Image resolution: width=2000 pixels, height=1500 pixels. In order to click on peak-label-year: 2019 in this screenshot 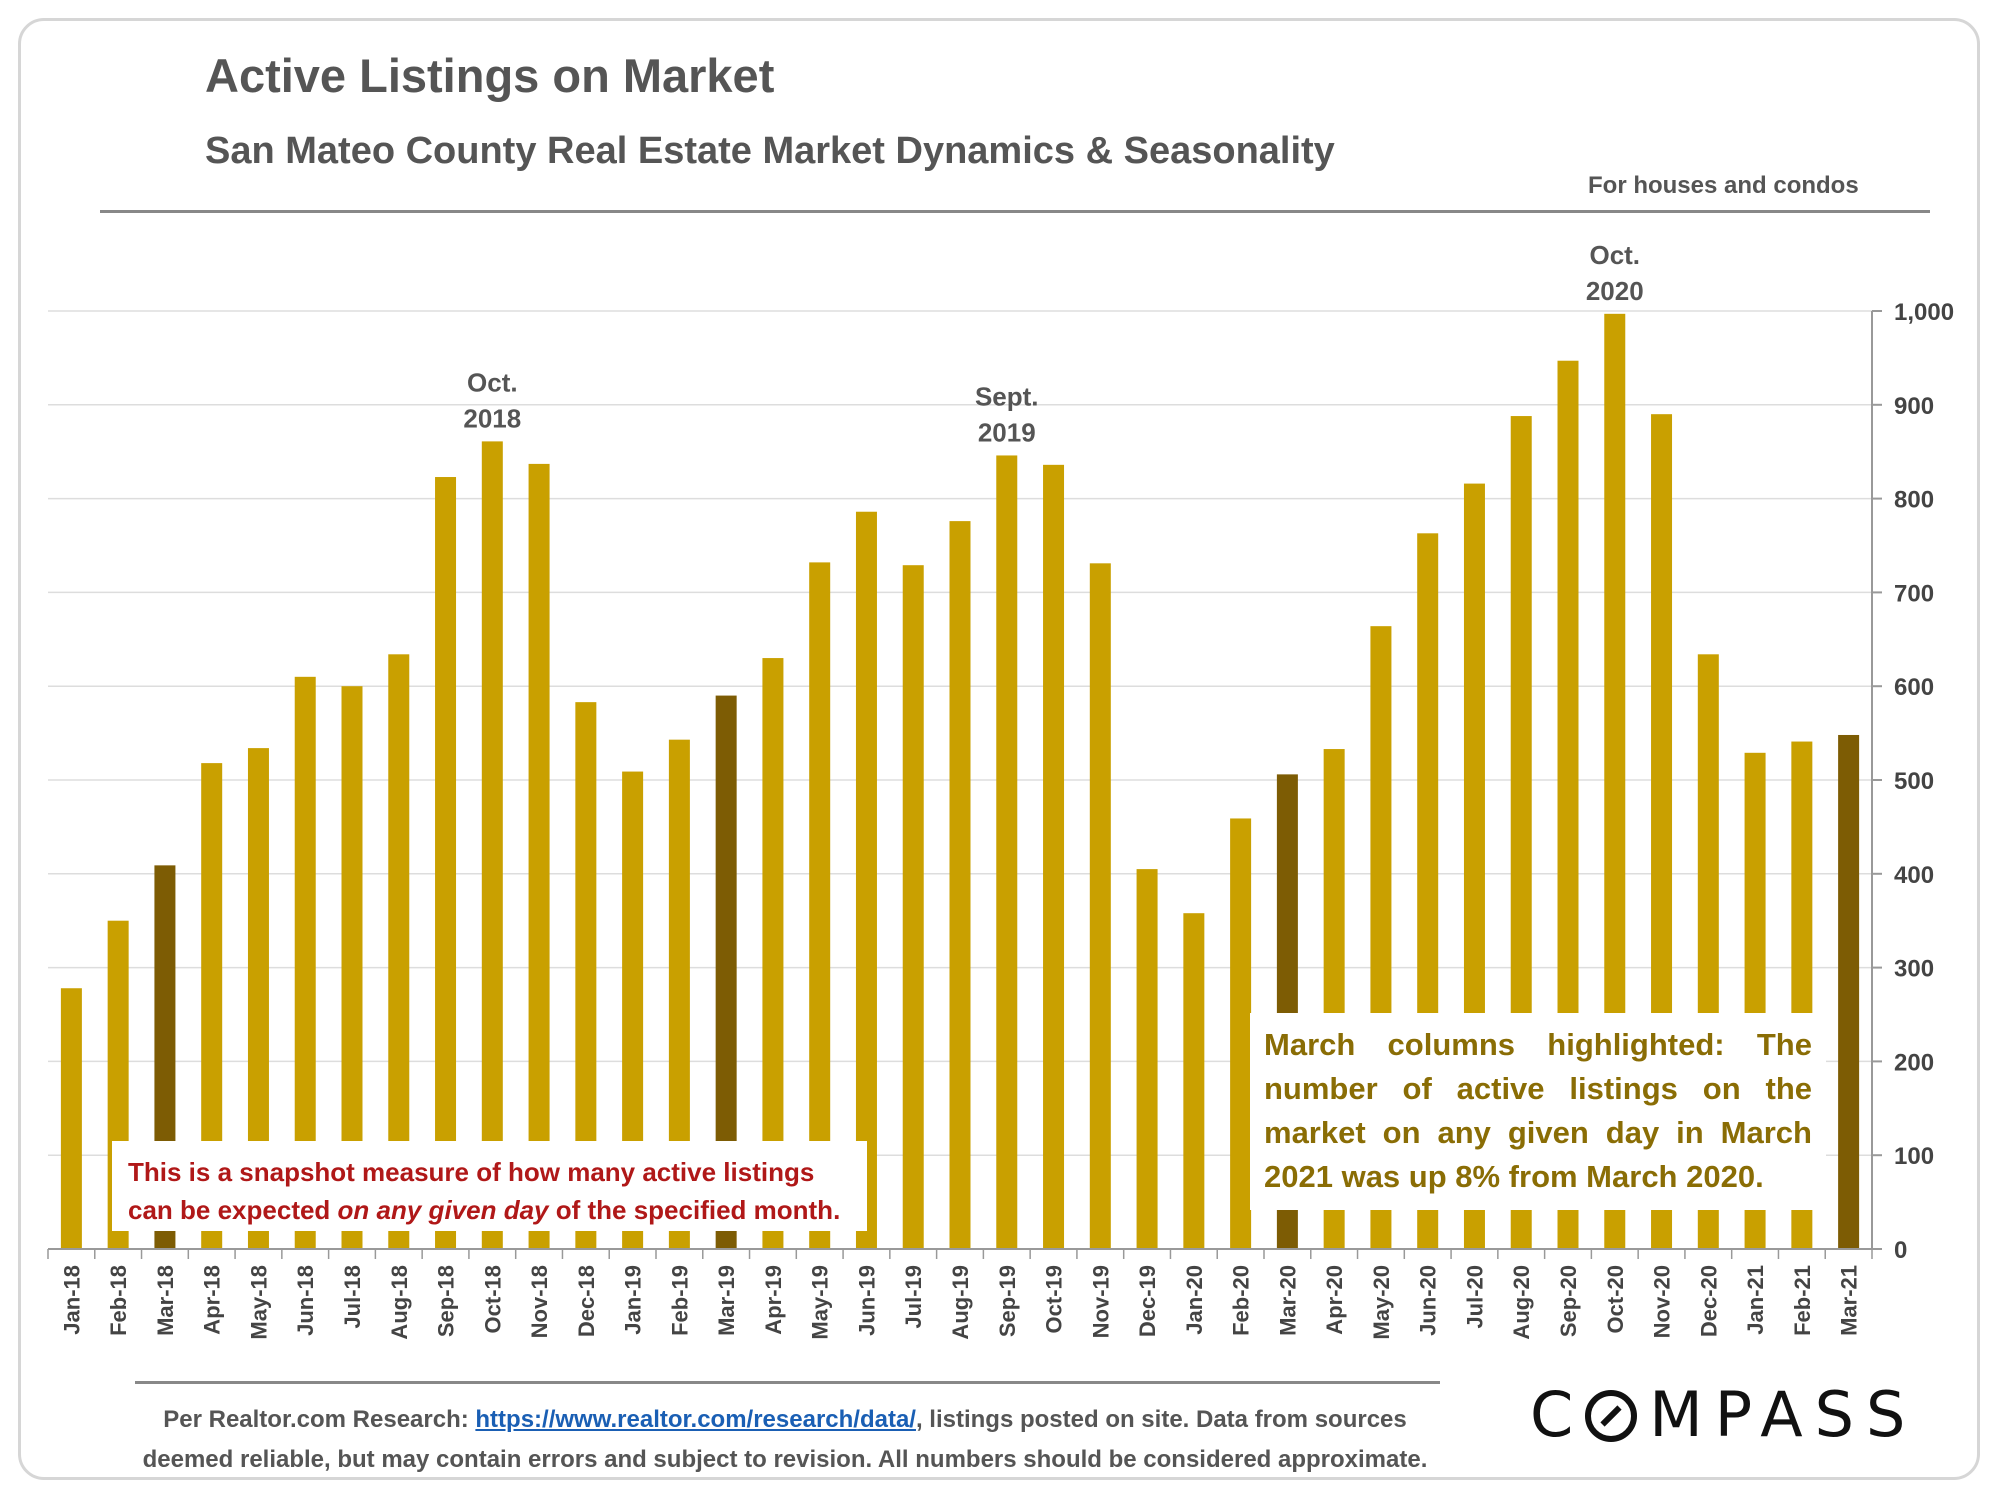, I will do `click(1007, 432)`.